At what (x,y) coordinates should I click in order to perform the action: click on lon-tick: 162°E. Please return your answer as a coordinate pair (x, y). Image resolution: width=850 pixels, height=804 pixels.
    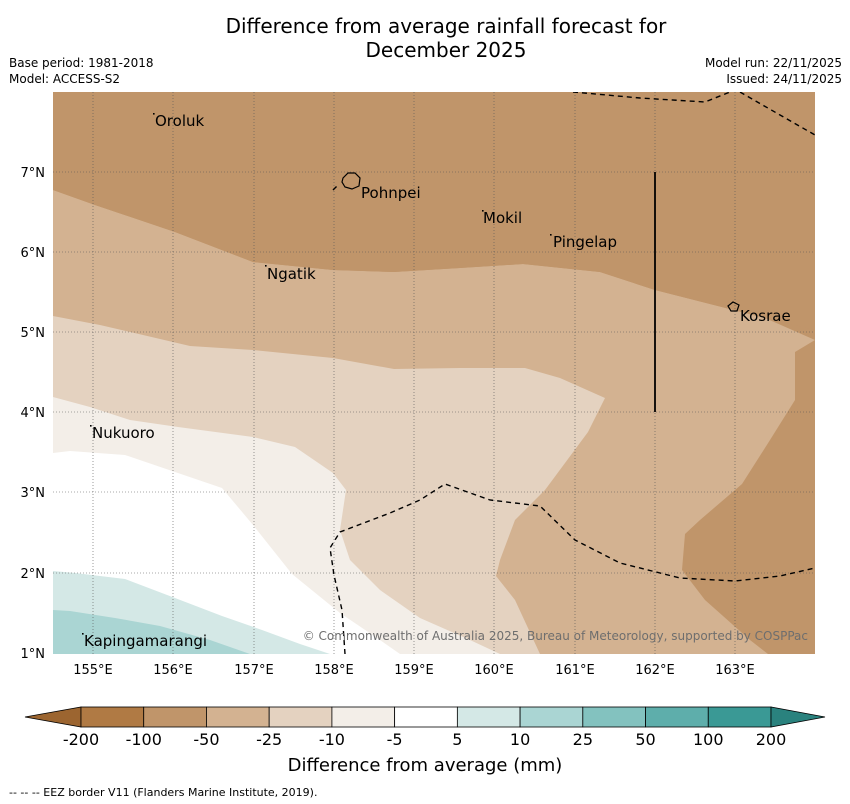
    Looking at the image, I should click on (655, 670).